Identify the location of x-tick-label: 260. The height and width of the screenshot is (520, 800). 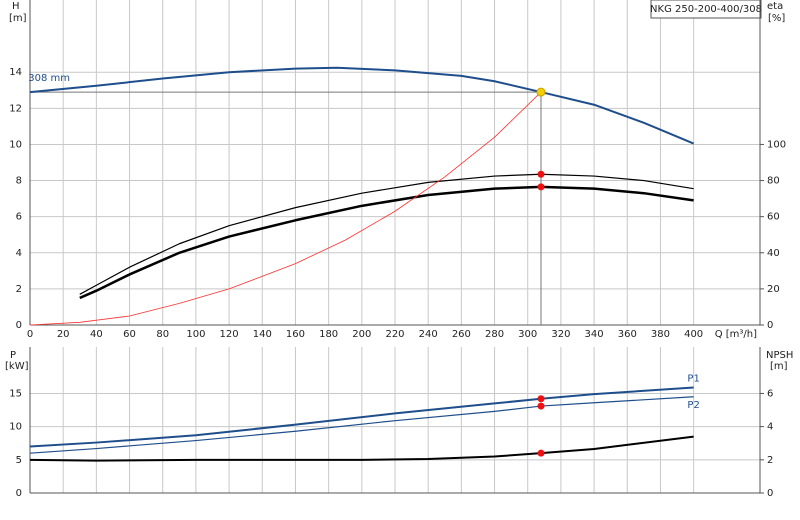
(461, 334).